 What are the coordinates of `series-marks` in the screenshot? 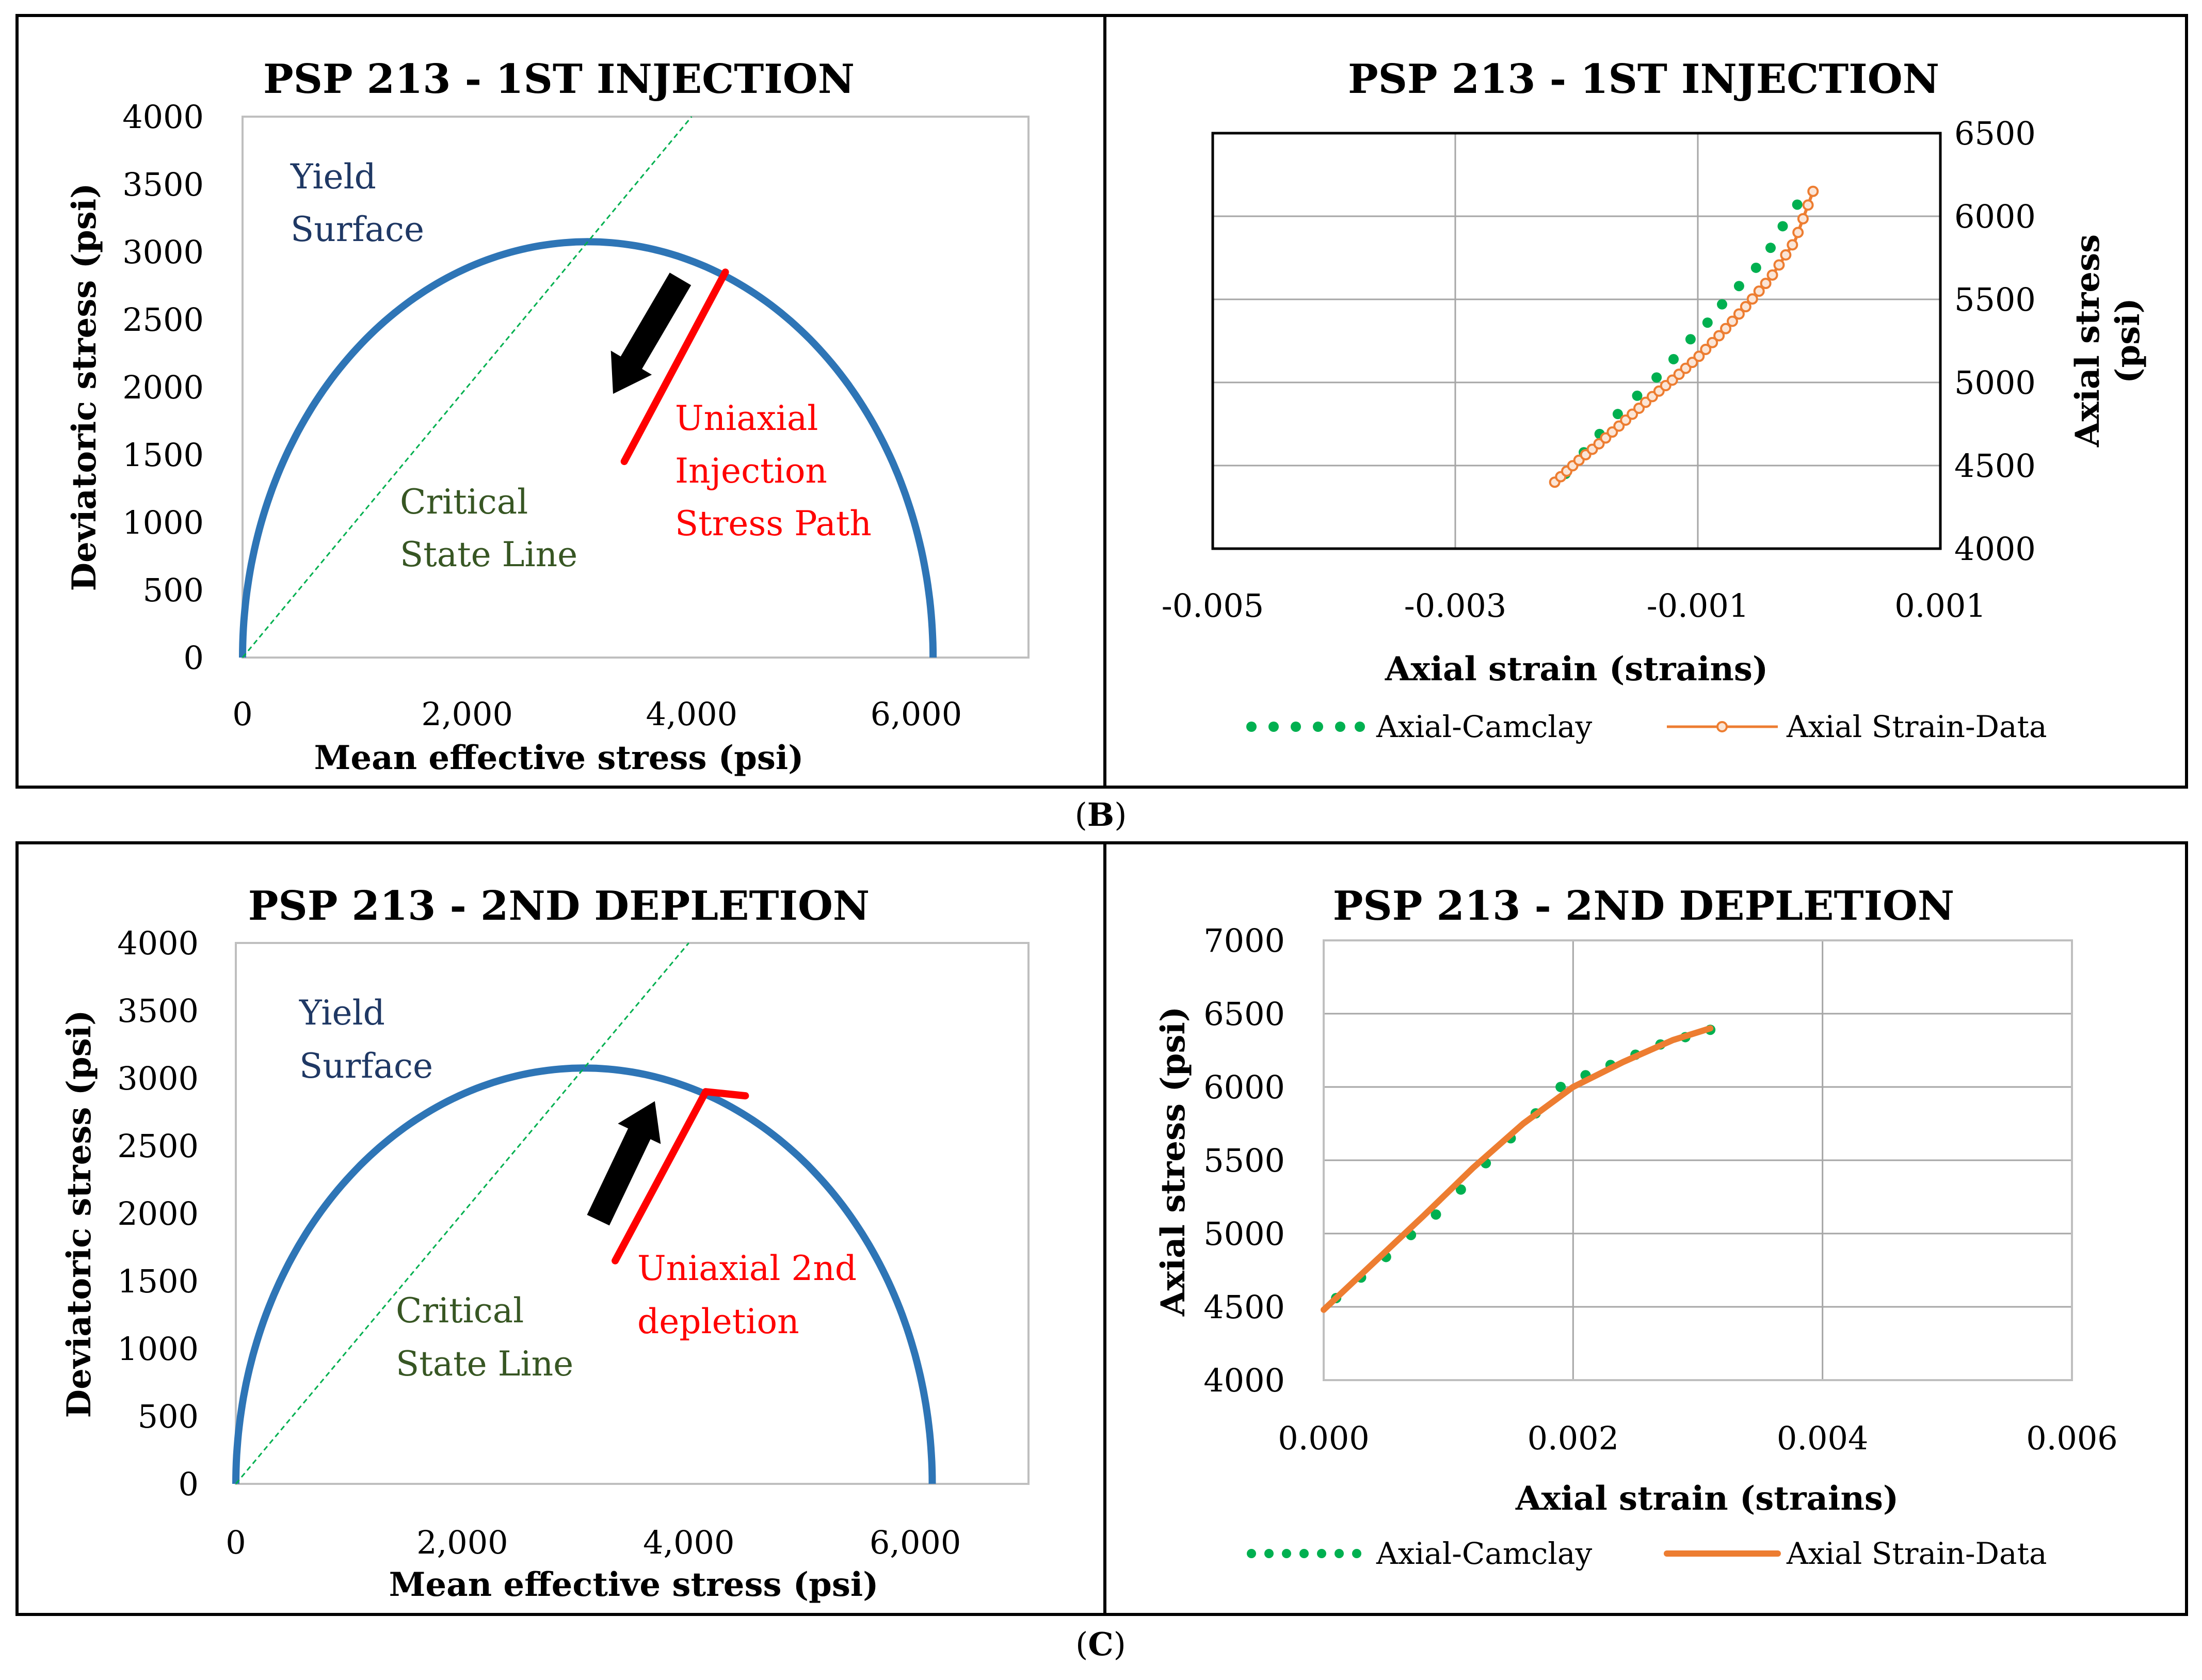 It's located at (588, 387).